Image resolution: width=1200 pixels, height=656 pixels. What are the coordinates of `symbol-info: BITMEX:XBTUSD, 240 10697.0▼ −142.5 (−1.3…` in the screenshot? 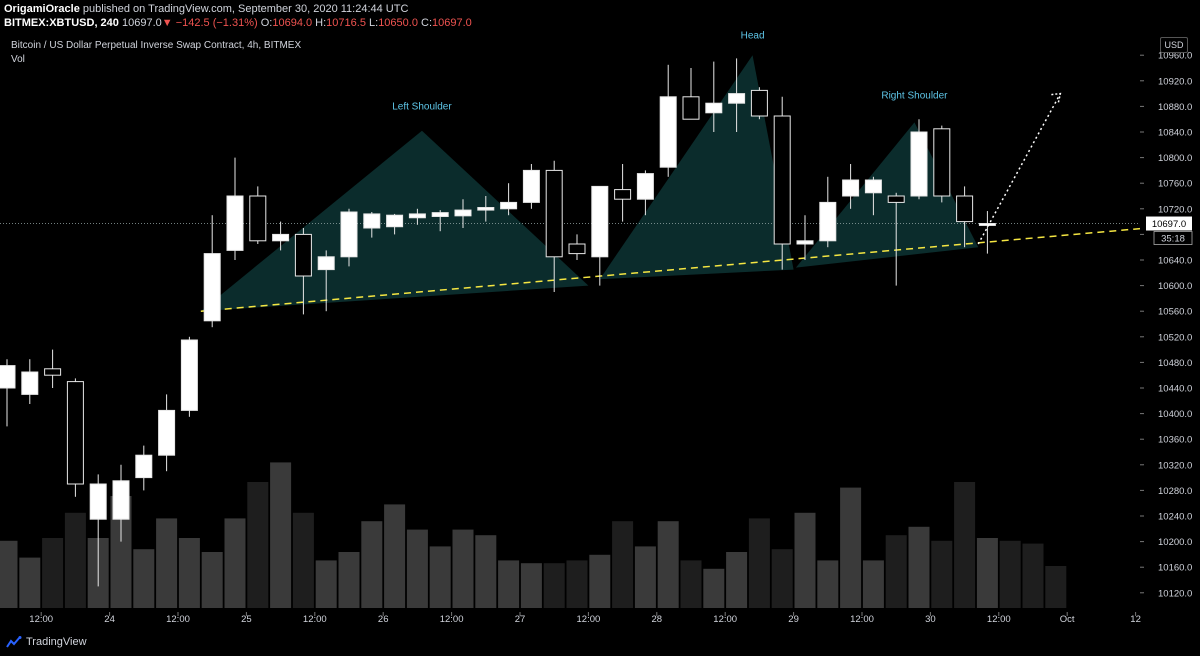 It's located at (238, 23).